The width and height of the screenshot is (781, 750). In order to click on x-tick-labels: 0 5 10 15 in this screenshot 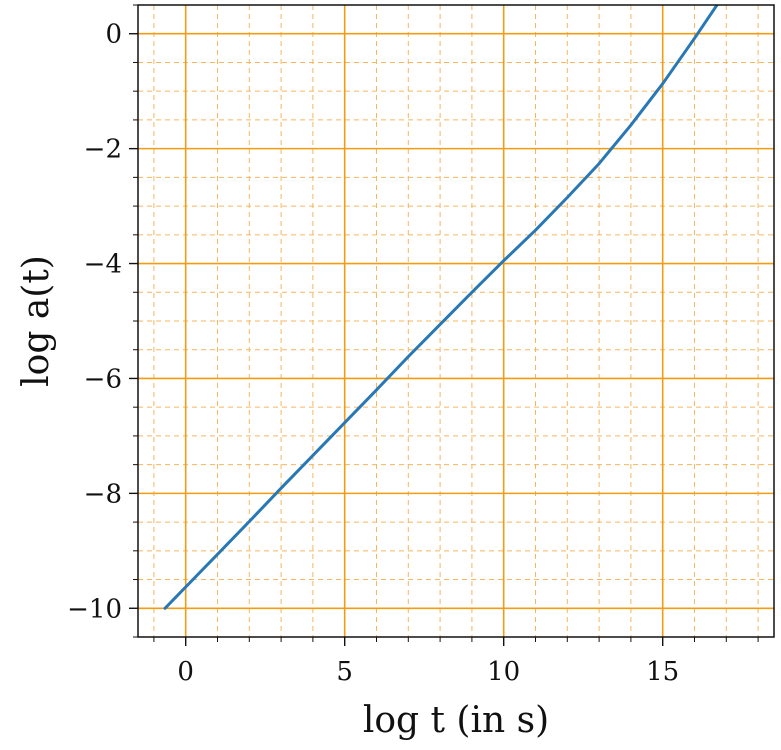, I will do `click(428, 672)`.